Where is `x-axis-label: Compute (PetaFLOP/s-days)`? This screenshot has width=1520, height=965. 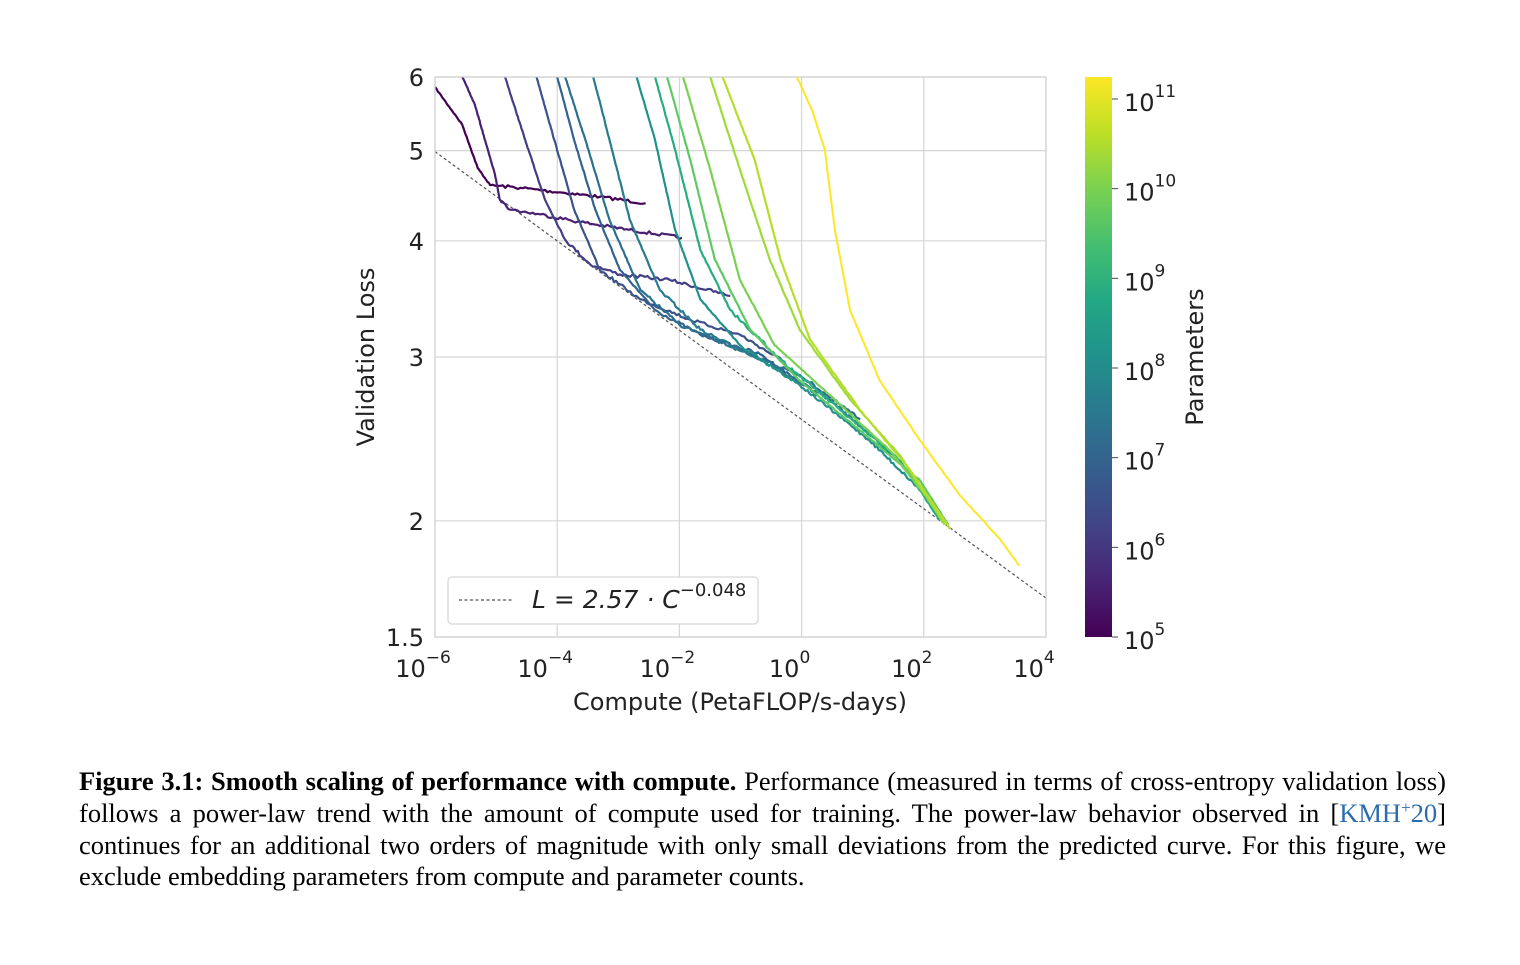 x-axis-label: Compute (PetaFLOP/s-days) is located at coordinates (740, 702).